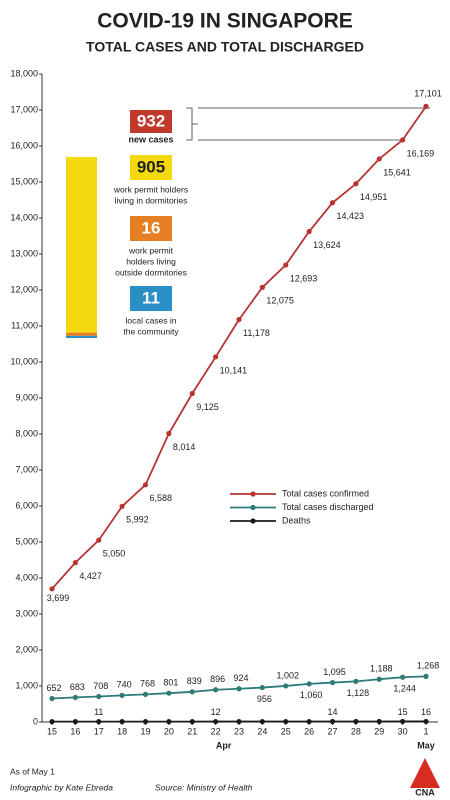 Image resolution: width=450 pixels, height=800 pixels. What do you see at coordinates (184, 447) in the screenshot?
I see `value-label: 8,014` at bounding box center [184, 447].